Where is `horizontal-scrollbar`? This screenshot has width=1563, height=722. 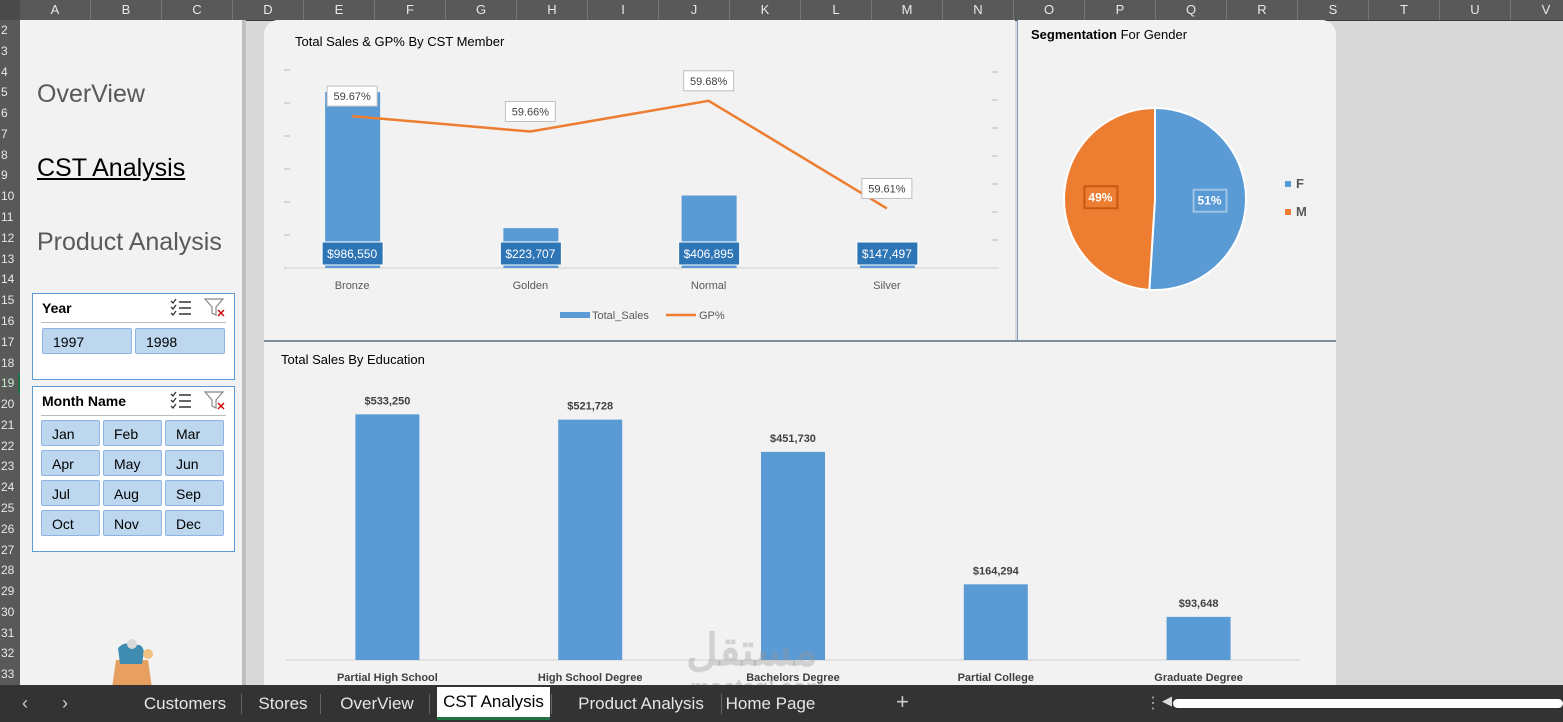
horizontal-scrollbar is located at coordinates (1368, 703).